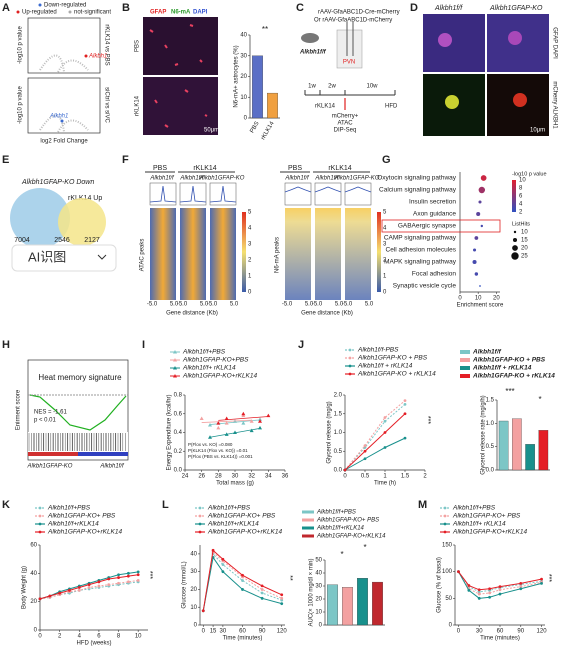 The image size is (569, 662). What do you see at coordinates (340, 529) in the screenshot?
I see `legend-label: Alkbh1f/f+rKLK14` at bounding box center [340, 529].